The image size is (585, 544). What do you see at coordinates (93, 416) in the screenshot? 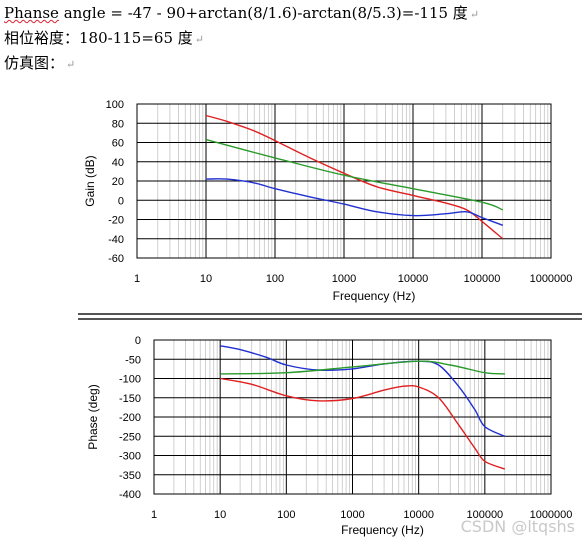
I see `y-axis-label: Phase (deg)` at bounding box center [93, 416].